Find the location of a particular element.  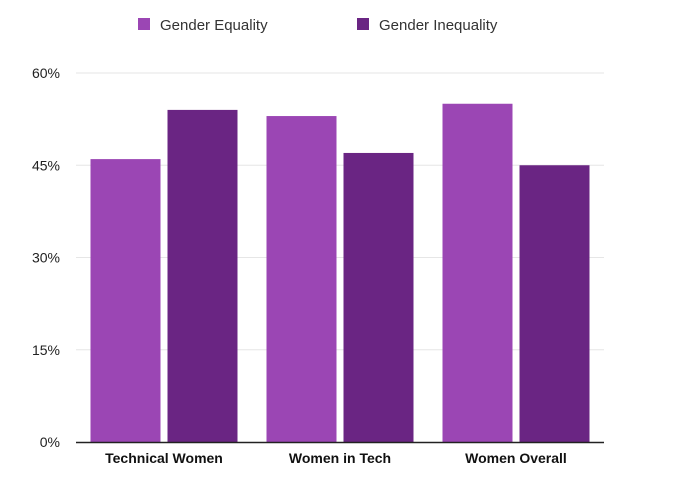

bar-technical-women-gender-equality is located at coordinates (125, 300).